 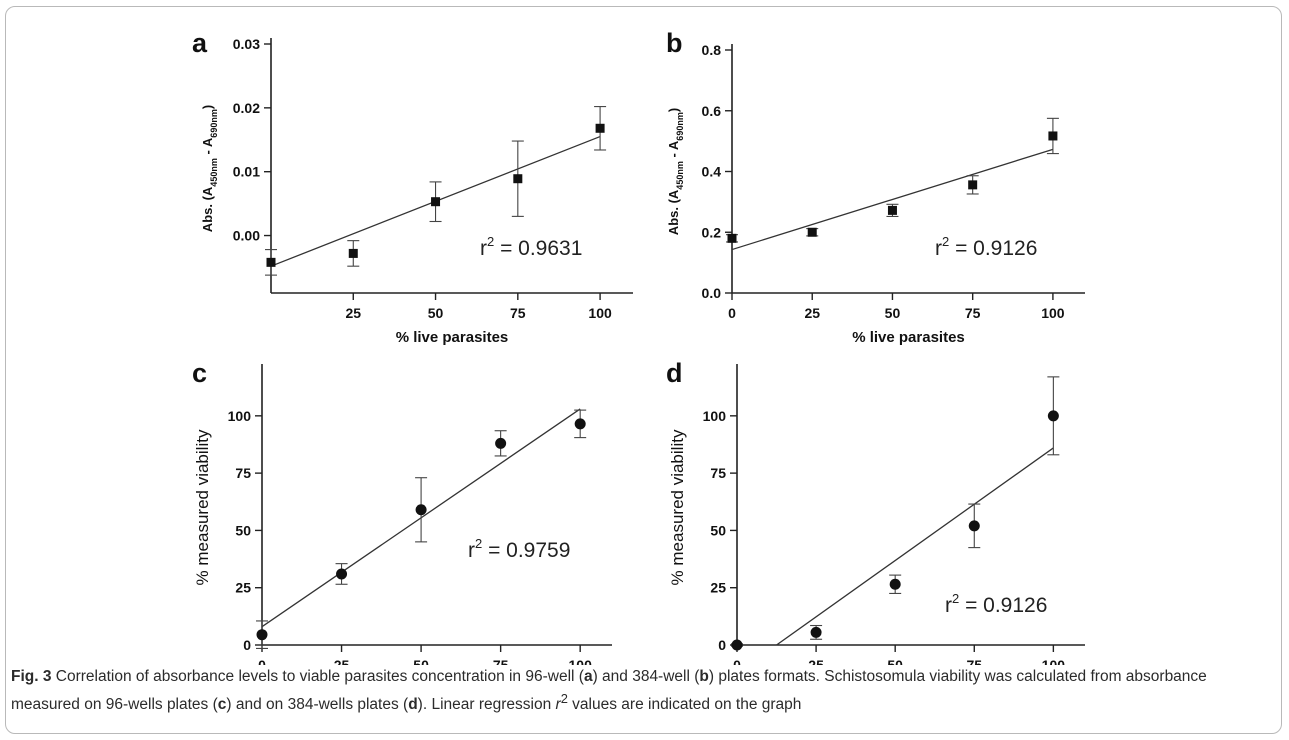 I want to click on caption-ref-d: d, so click(x=413, y=705).